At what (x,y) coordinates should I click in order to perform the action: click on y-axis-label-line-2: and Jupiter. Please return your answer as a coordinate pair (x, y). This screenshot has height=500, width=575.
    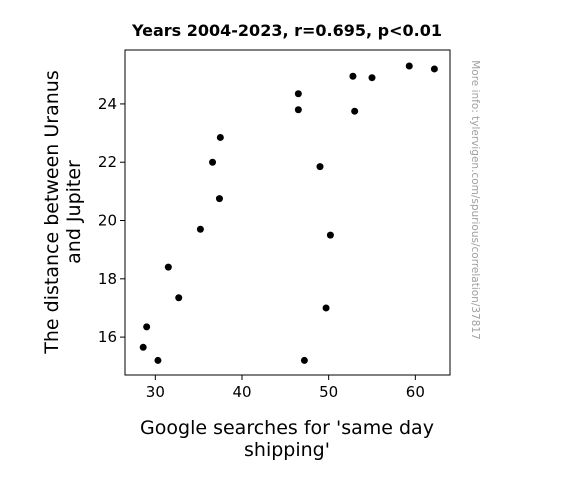
    Looking at the image, I should click on (74, 212).